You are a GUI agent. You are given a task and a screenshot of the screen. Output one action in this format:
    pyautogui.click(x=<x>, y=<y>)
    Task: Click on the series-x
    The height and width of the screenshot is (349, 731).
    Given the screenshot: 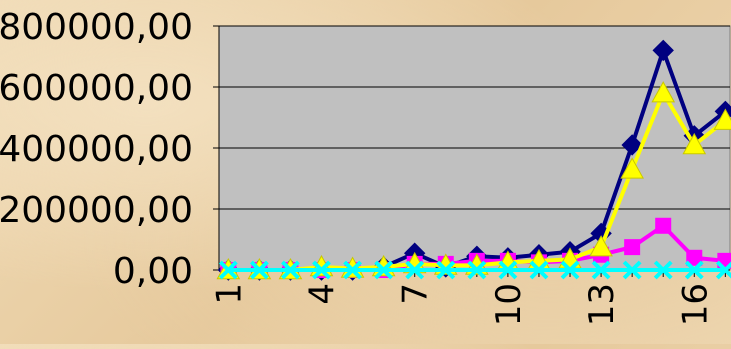 What is the action you would take?
    pyautogui.click(x=474, y=270)
    